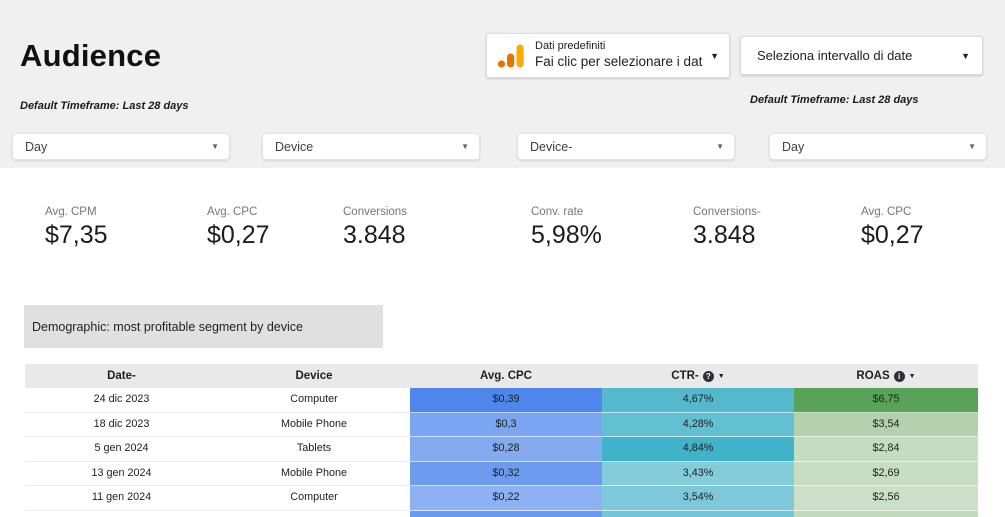 The image size is (1005, 517). Describe the element at coordinates (886, 400) in the screenshot. I see `cell-roas: $6,75` at that location.